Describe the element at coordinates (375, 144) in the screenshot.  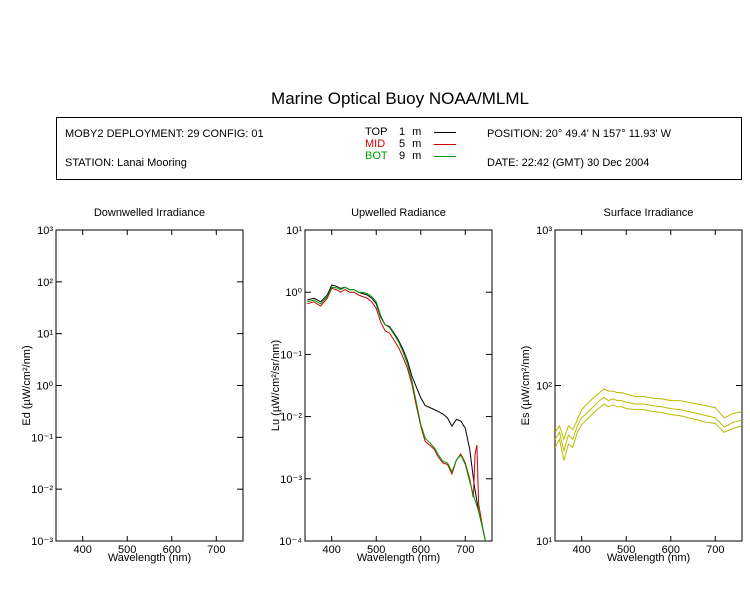
I see `legend-label: MID` at that location.